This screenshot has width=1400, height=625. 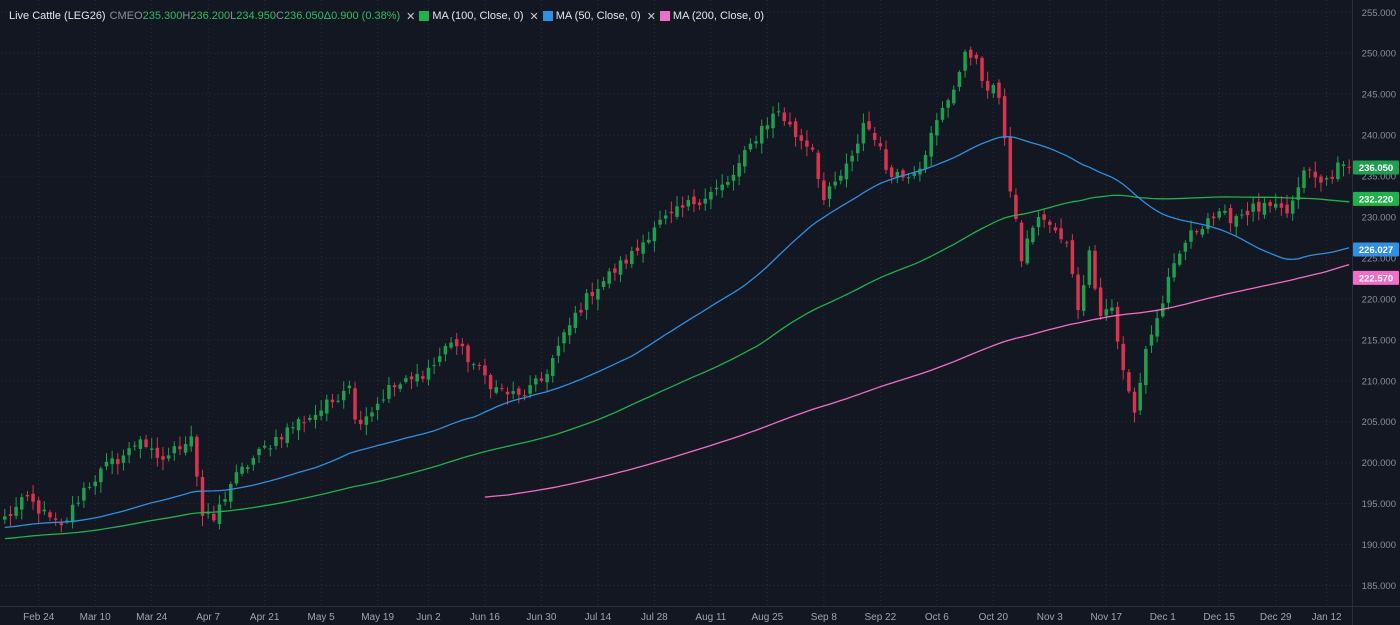 I want to click on y-tick-label: 215.000, so click(x=1379, y=340).